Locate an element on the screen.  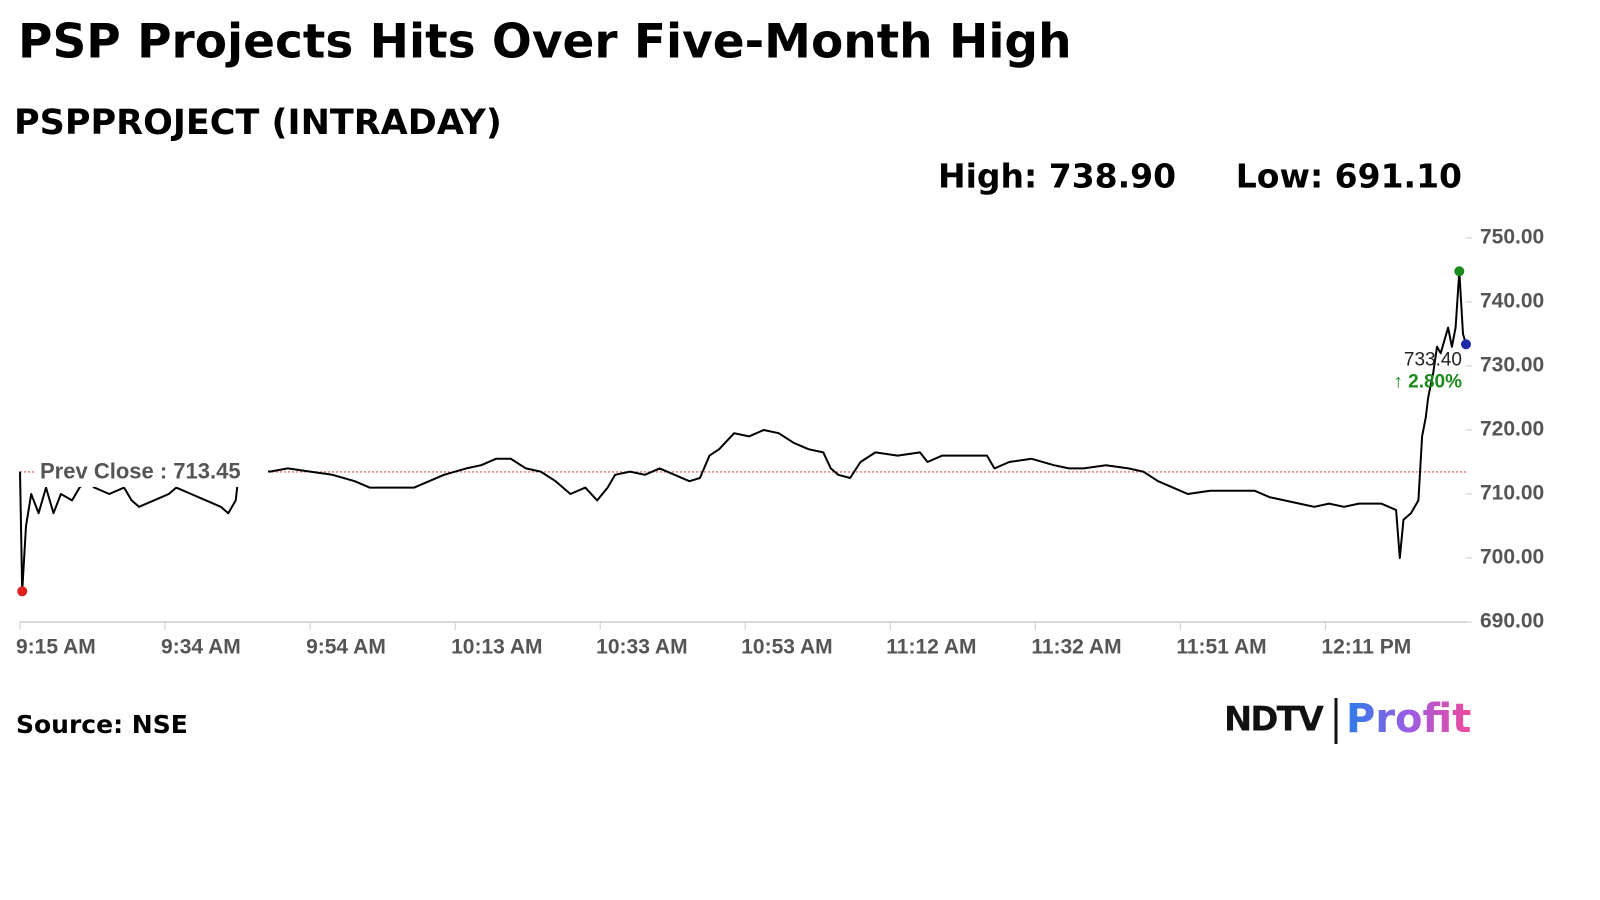
high-label: High: 738.90 is located at coordinates (1057, 176).